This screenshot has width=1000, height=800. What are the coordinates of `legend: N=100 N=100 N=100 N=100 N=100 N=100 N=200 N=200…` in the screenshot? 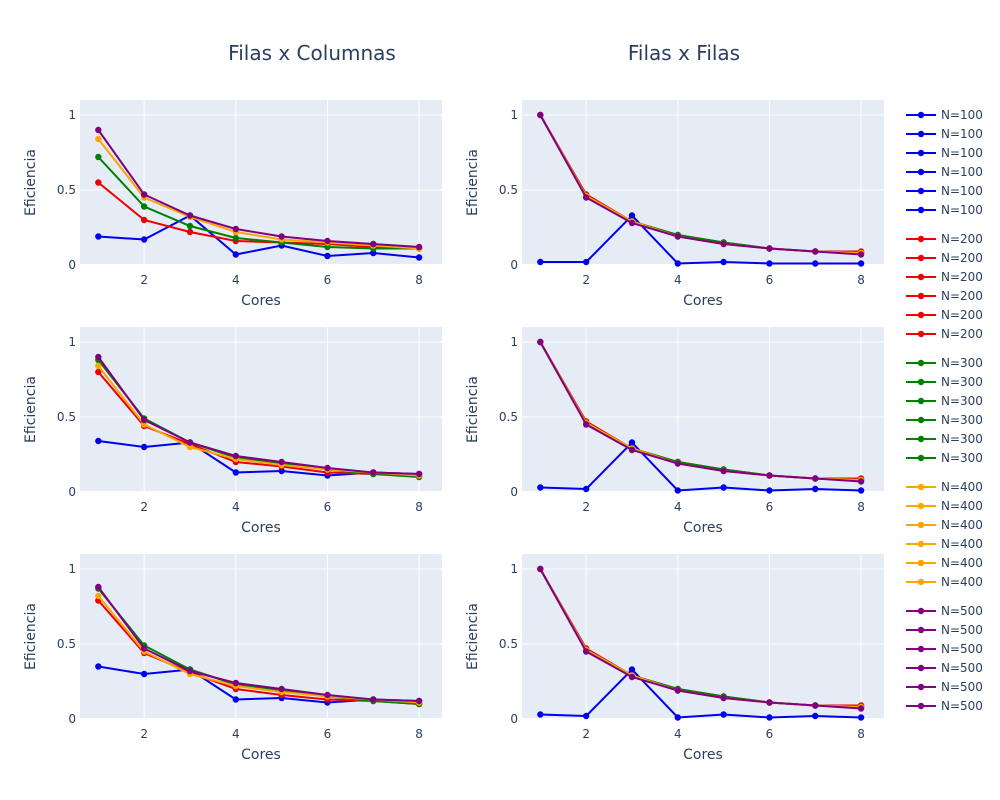 It's located at (944, 410).